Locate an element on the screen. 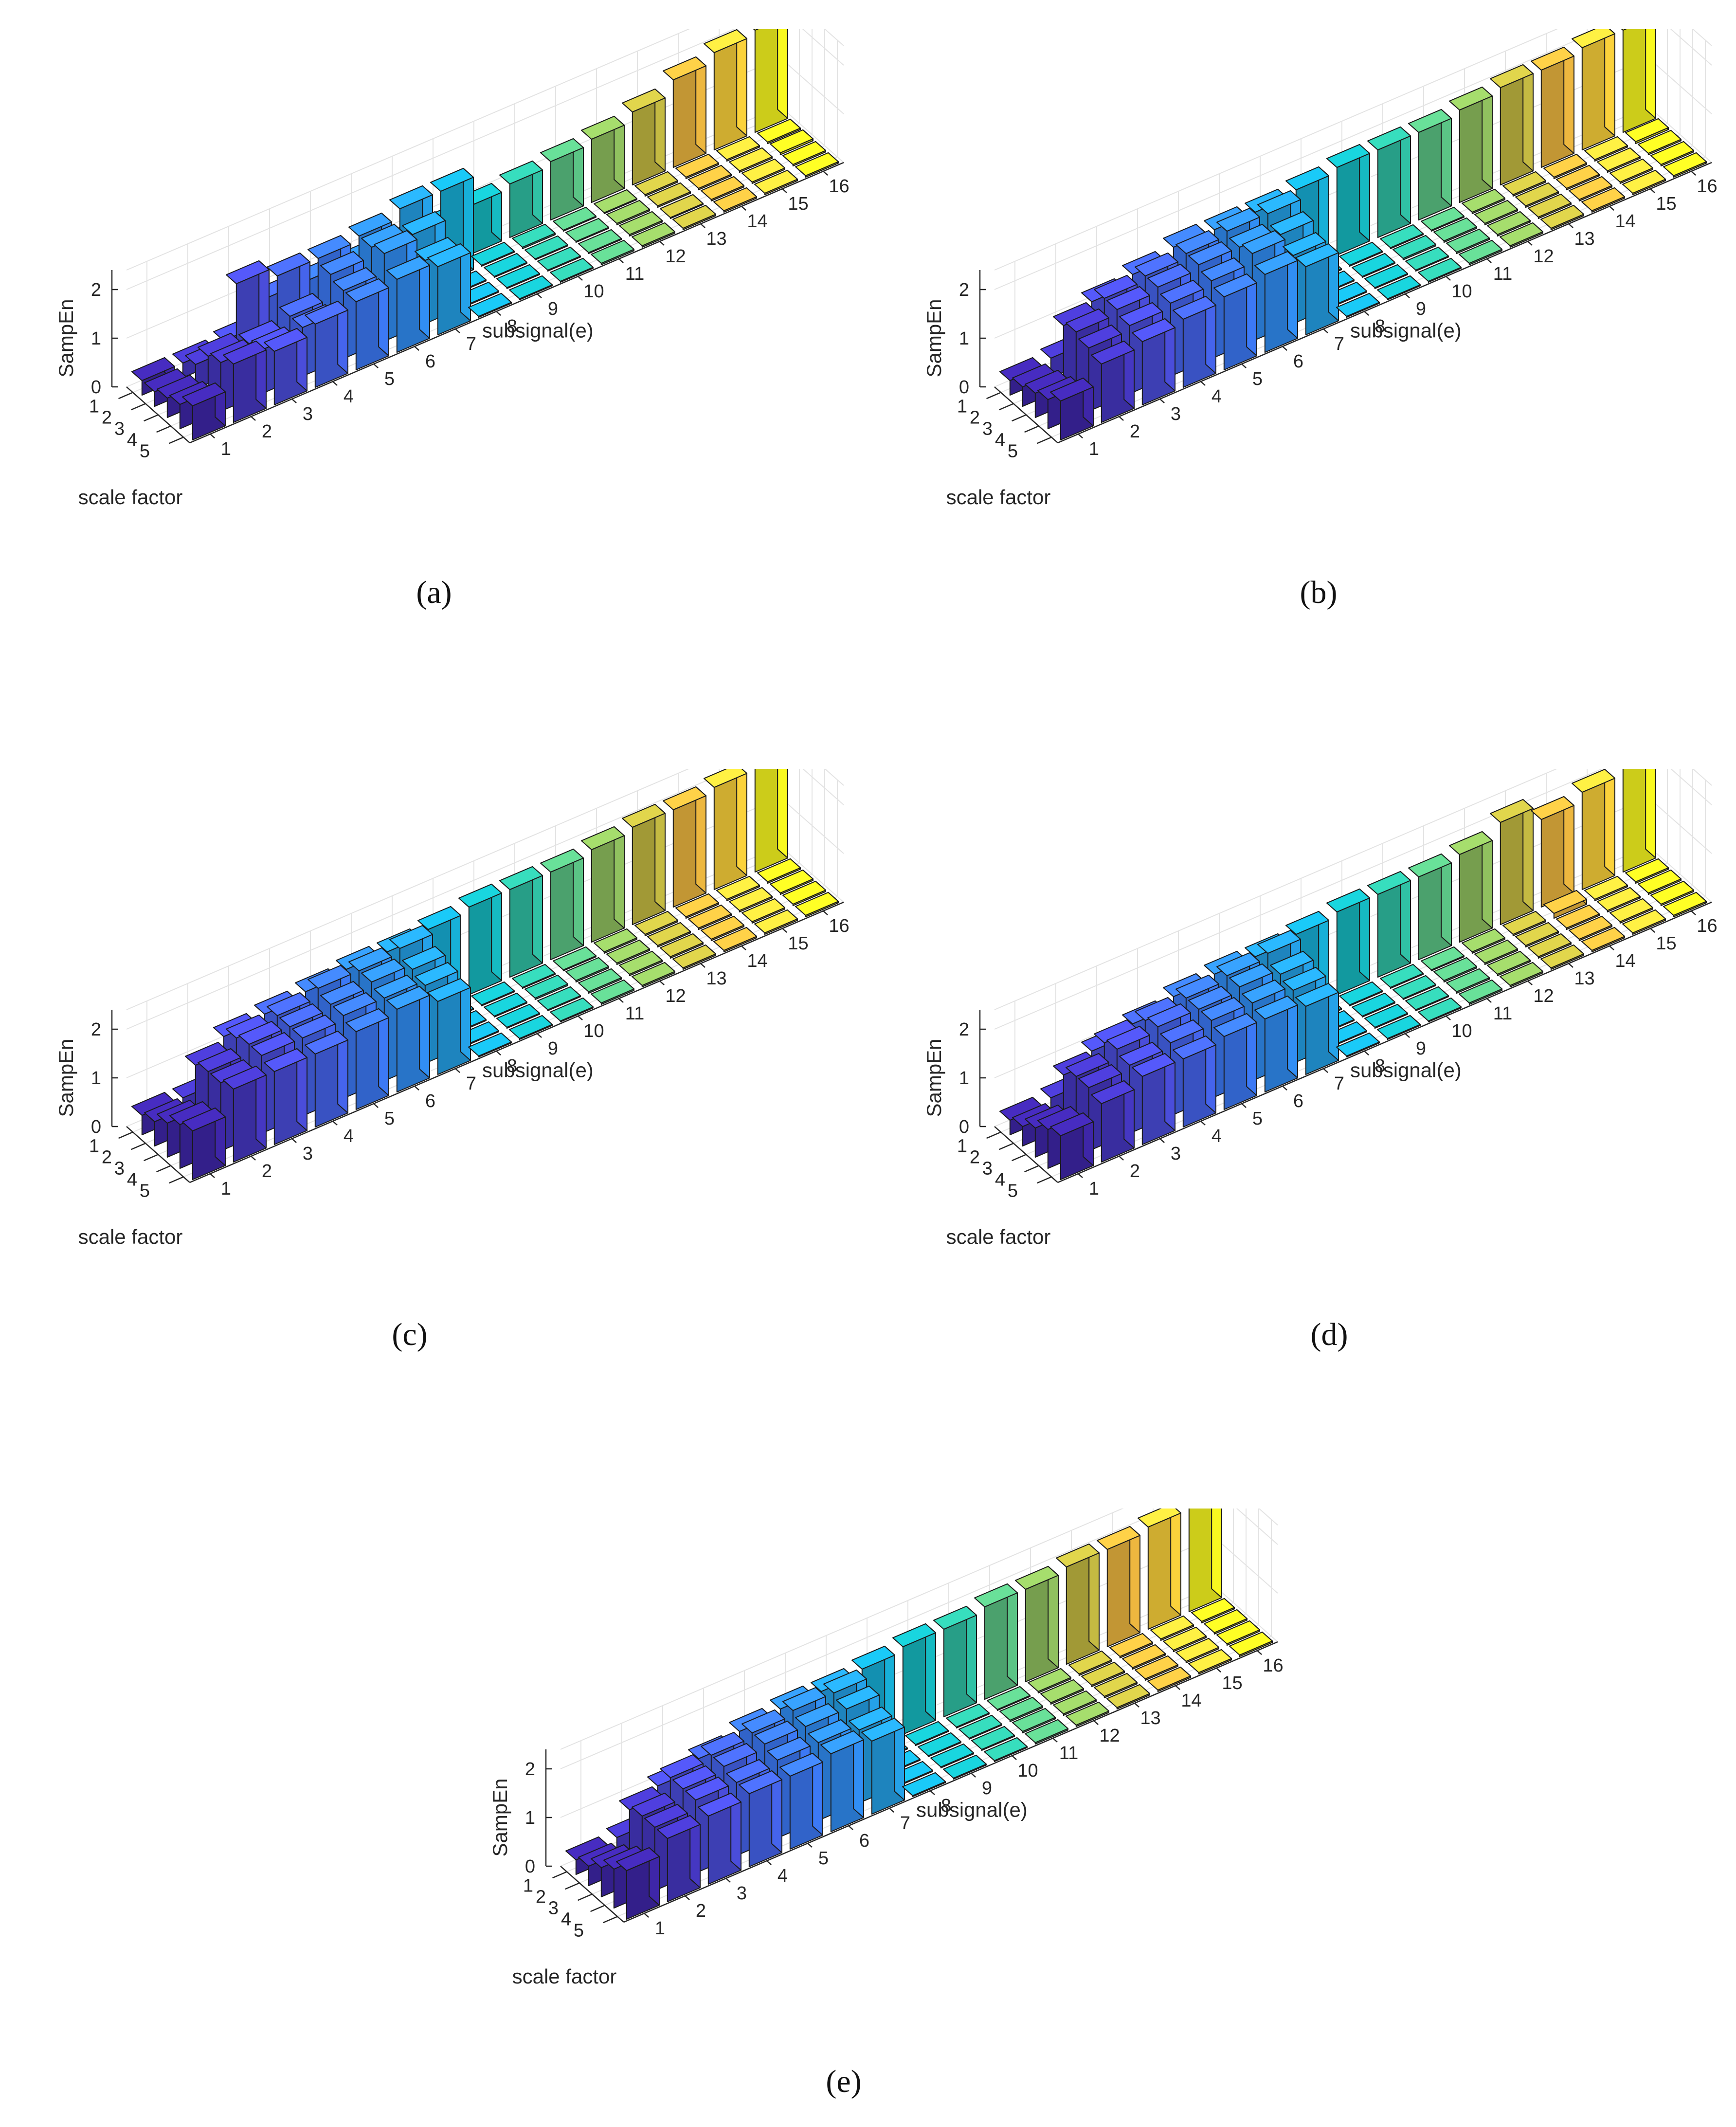 This screenshot has height=2127, width=1736. x-tick-label: 1 is located at coordinates (1094, 449).